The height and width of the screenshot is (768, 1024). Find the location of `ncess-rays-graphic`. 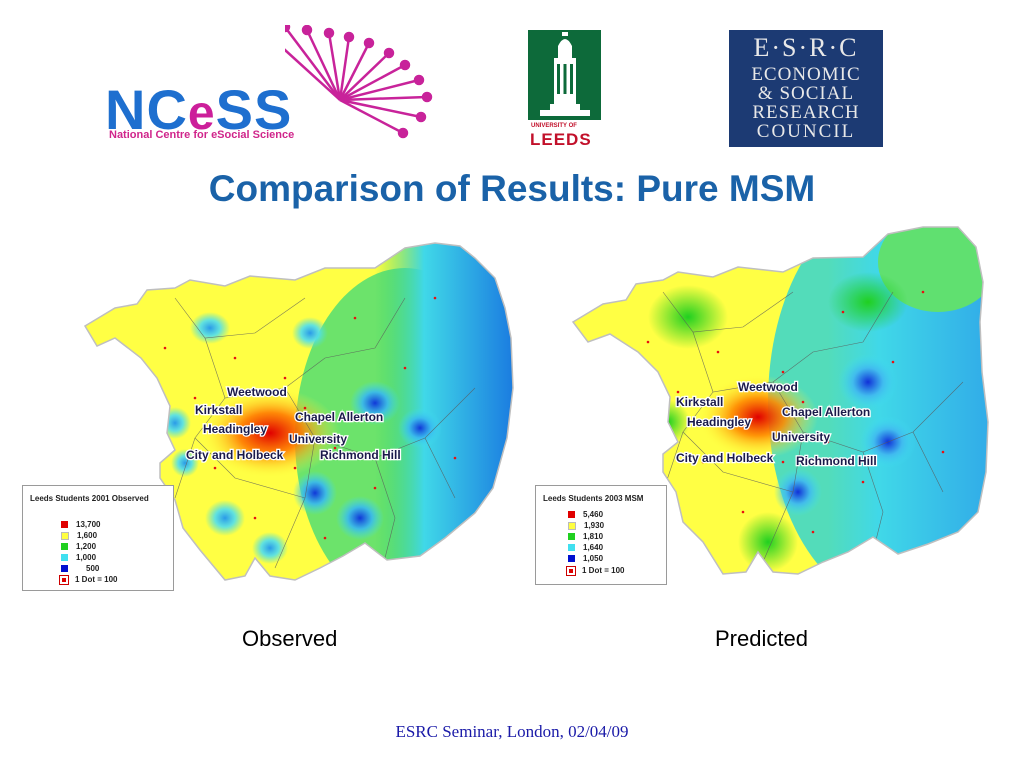

ncess-rays-graphic is located at coordinates (359, 82).